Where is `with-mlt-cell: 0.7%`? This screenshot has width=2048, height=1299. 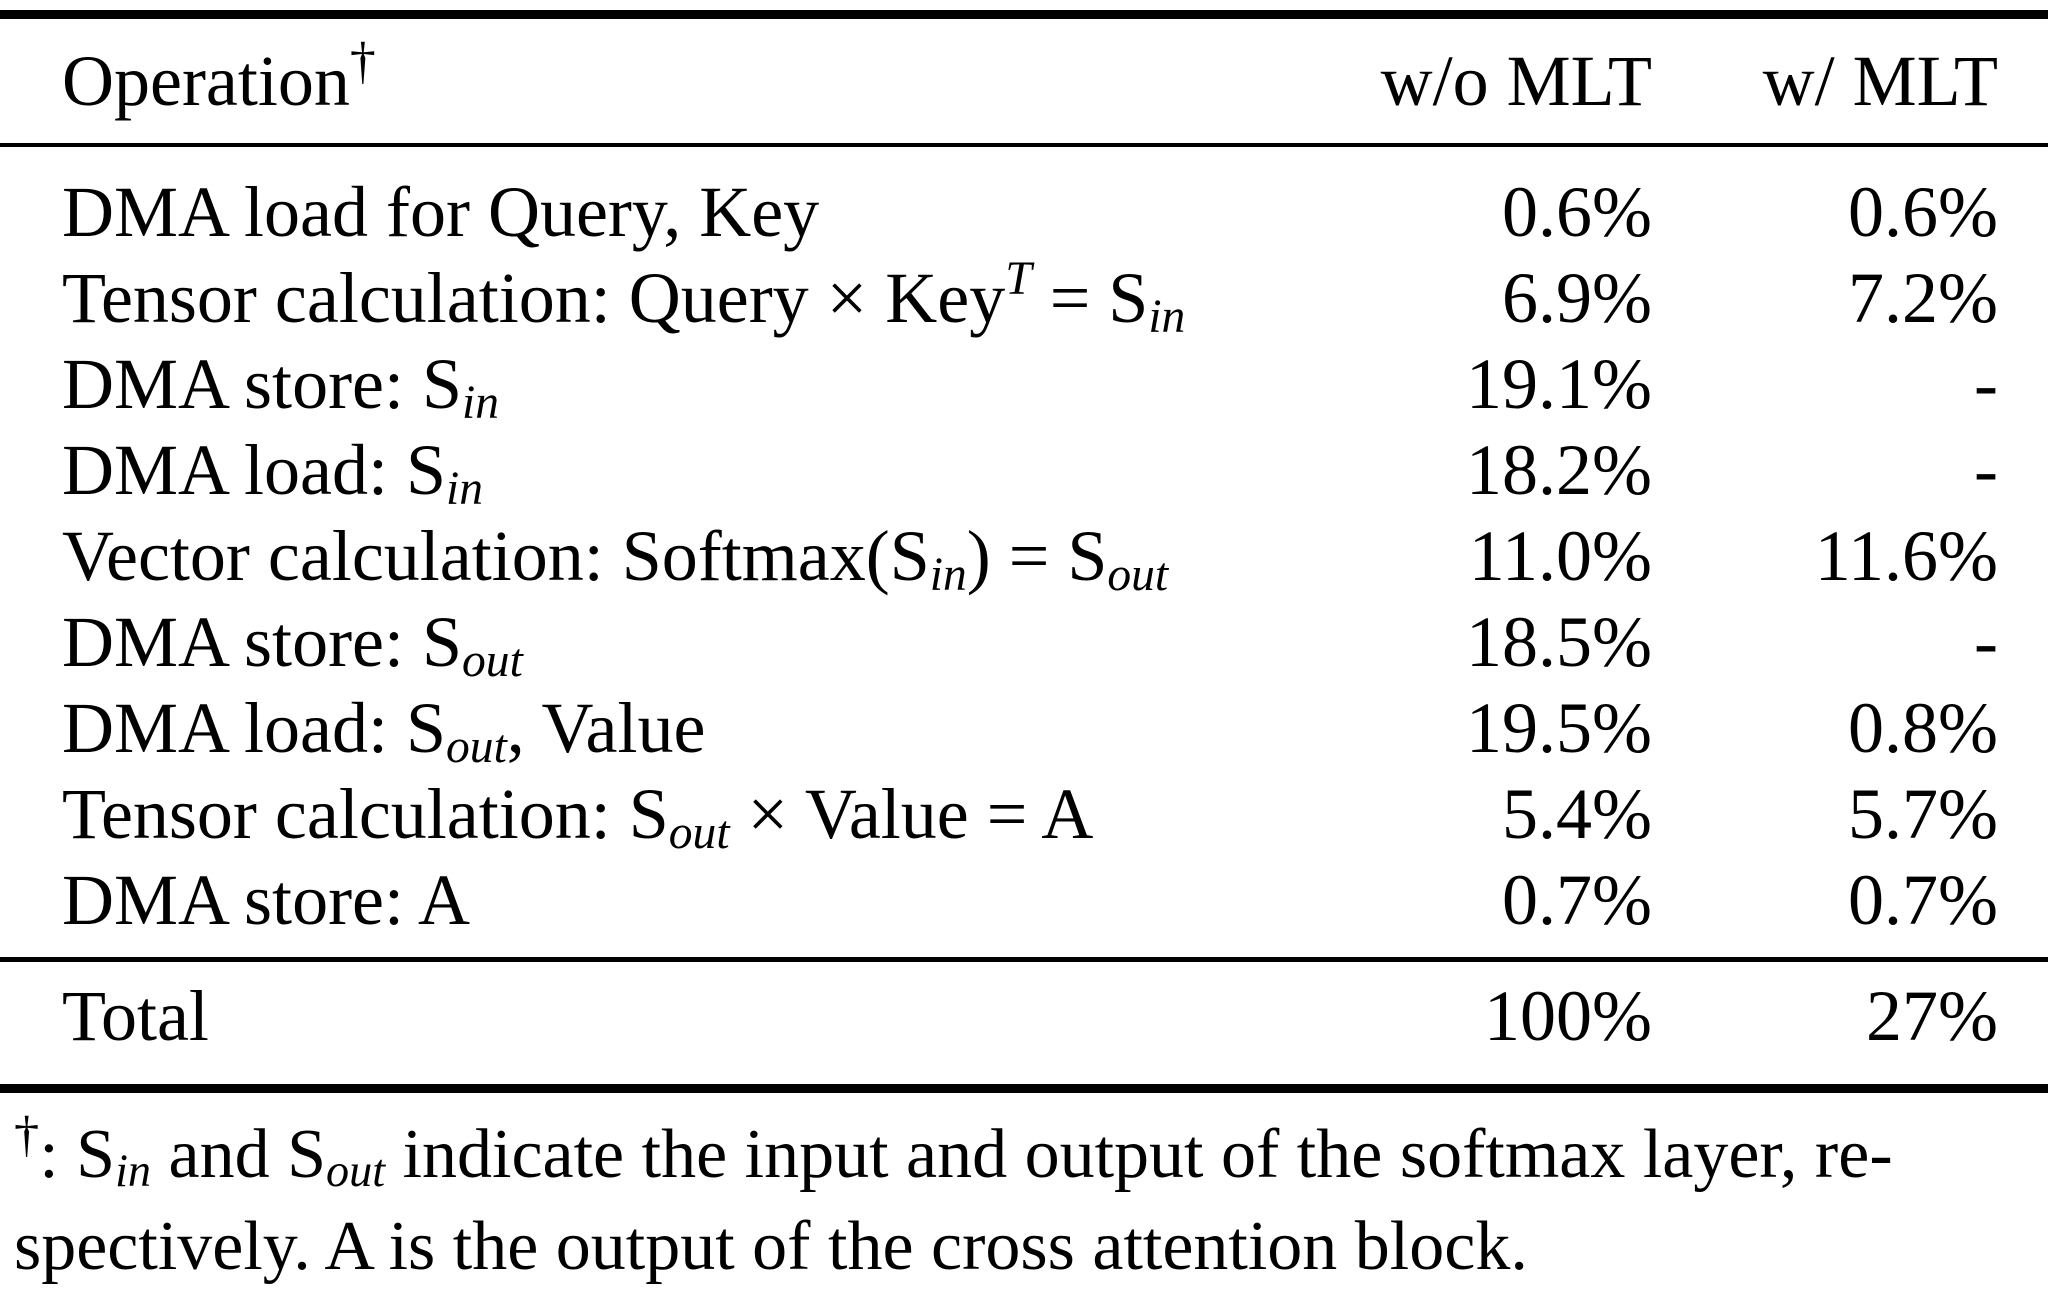
with-mlt-cell: 0.7% is located at coordinates (1923, 900).